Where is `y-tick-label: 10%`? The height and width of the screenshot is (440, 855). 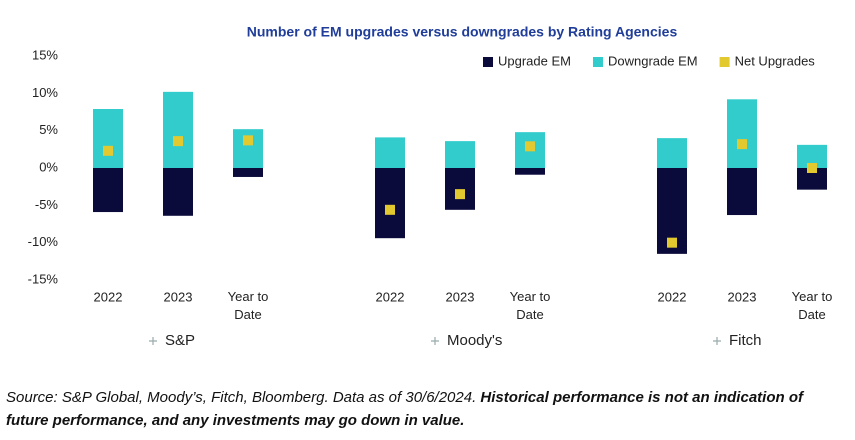
y-tick-label: 10% is located at coordinates (45, 92).